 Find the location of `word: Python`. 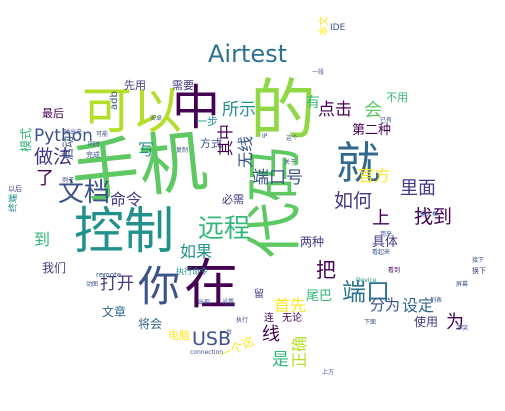

word: Python is located at coordinates (63, 136).